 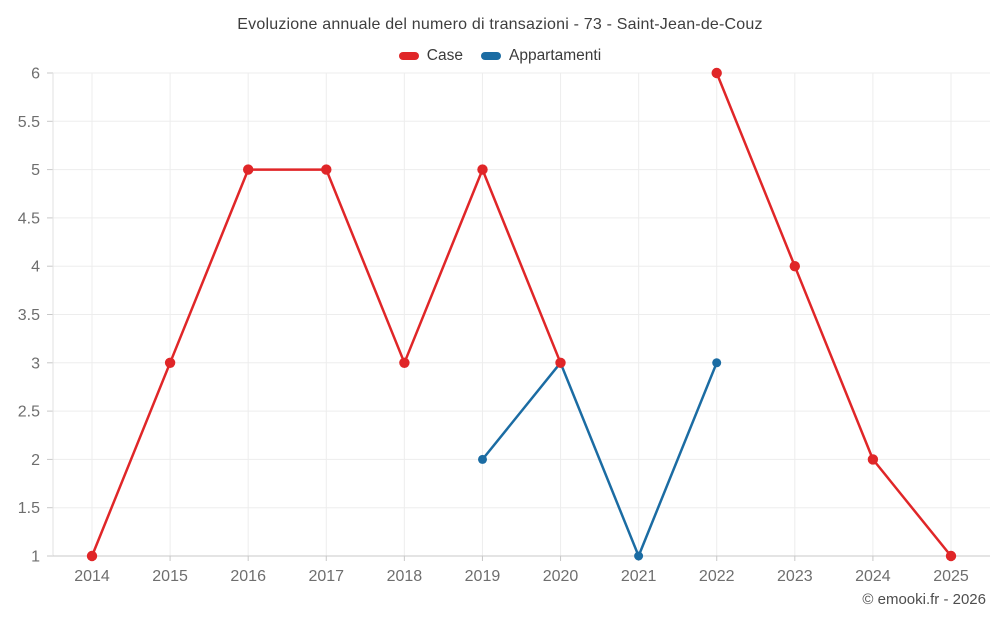 What do you see at coordinates (35, 170) in the screenshot?
I see `y-axis-tick-label: 5` at bounding box center [35, 170].